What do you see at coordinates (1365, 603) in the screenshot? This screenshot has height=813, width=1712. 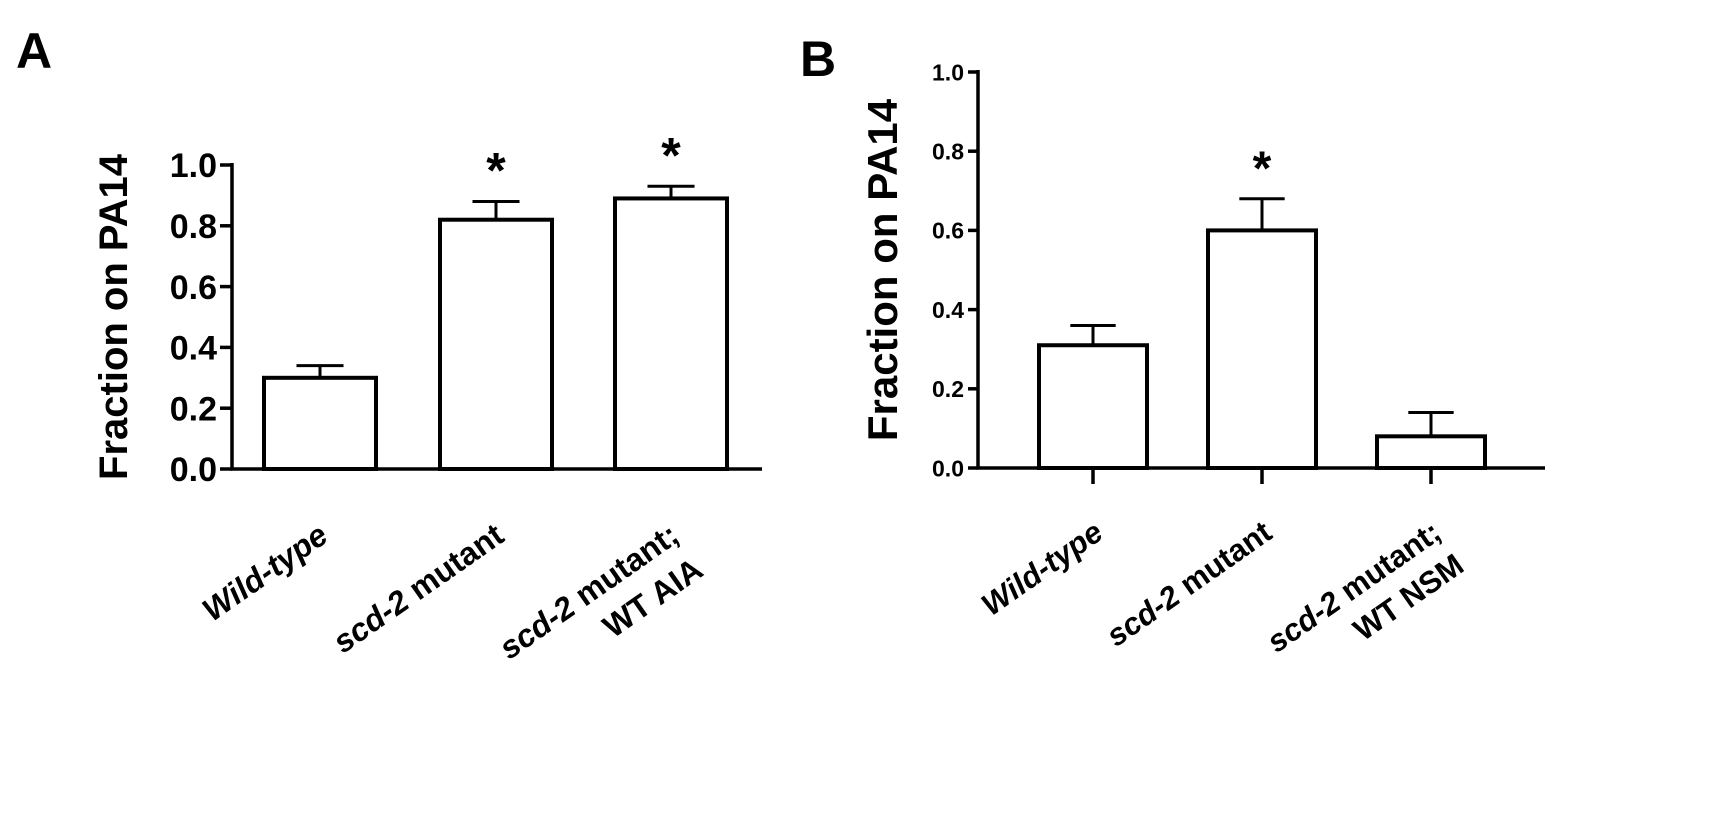 I see `category-label: scd-2 mutant;WT NSM` at bounding box center [1365, 603].